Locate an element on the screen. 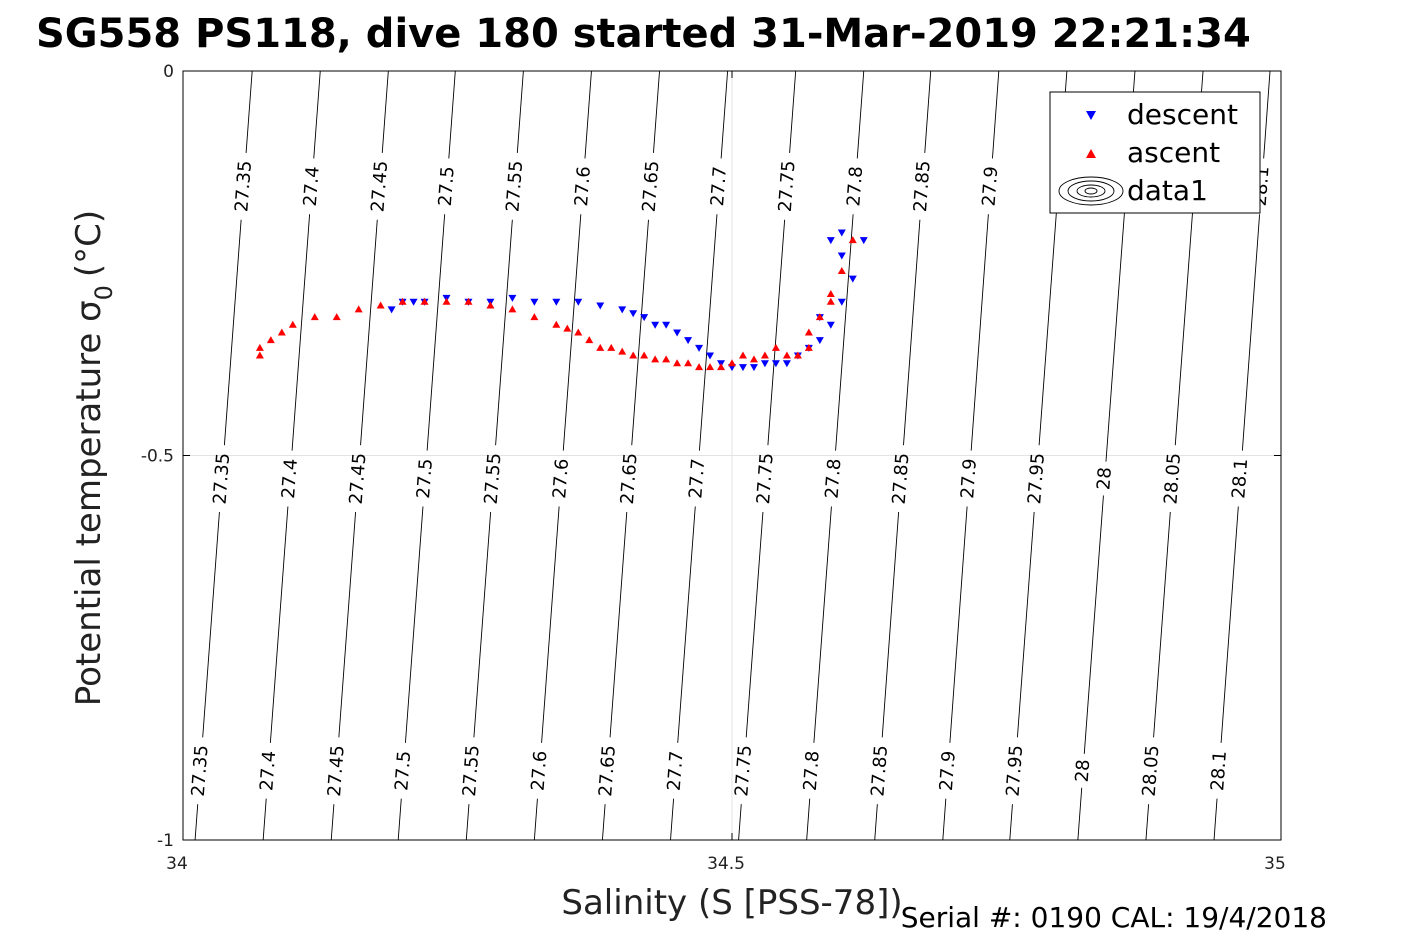 The image size is (1417, 945). contour-line-27.95 is located at coordinates (1011, 822).